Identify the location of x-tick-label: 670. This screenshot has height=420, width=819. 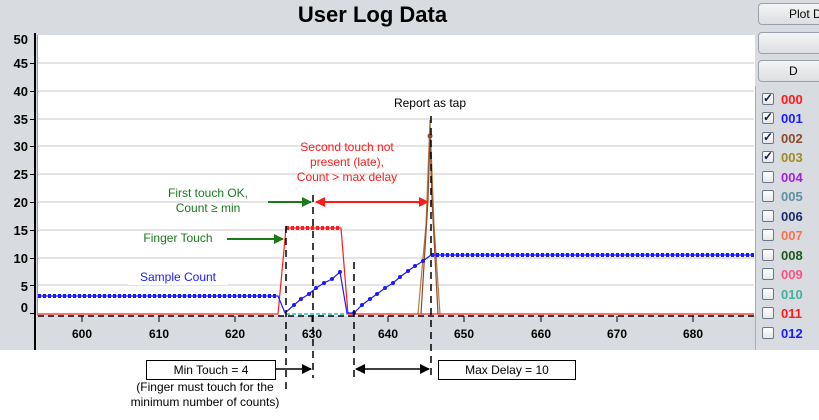
(617, 334).